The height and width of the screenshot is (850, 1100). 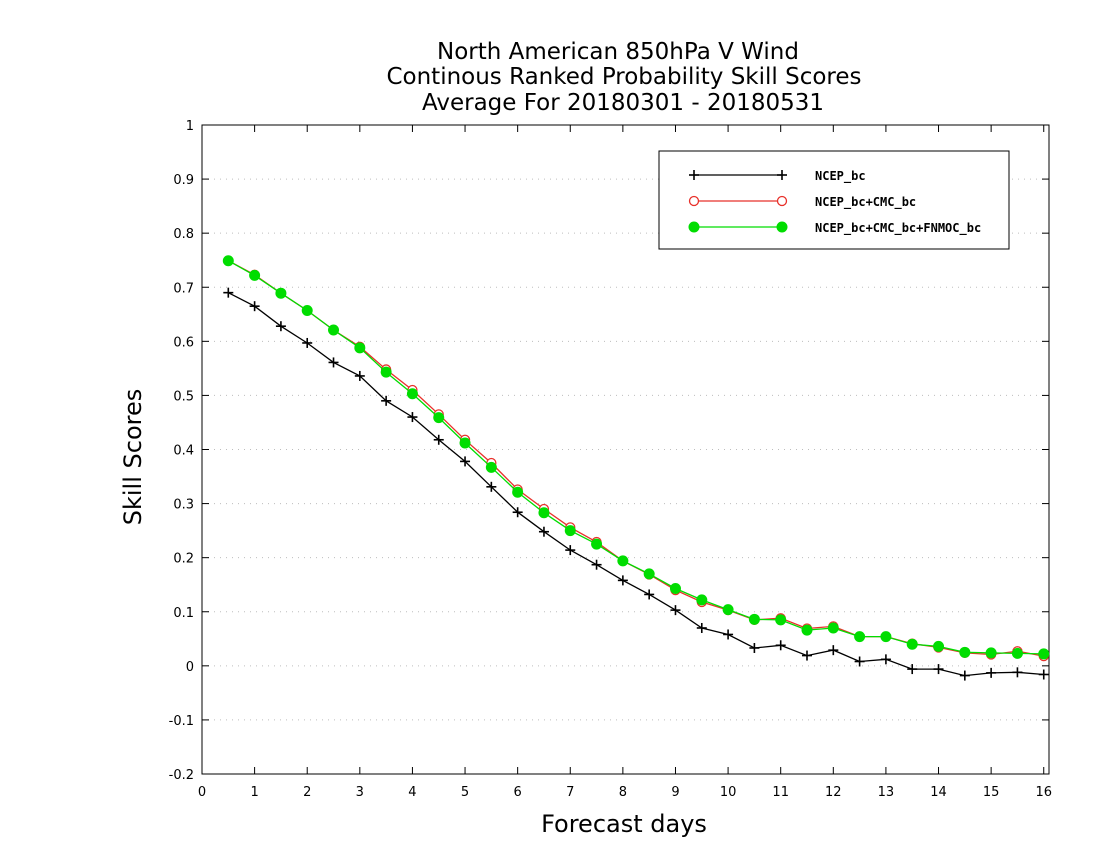 I want to click on y-tick-label: 0.5, so click(x=183, y=396).